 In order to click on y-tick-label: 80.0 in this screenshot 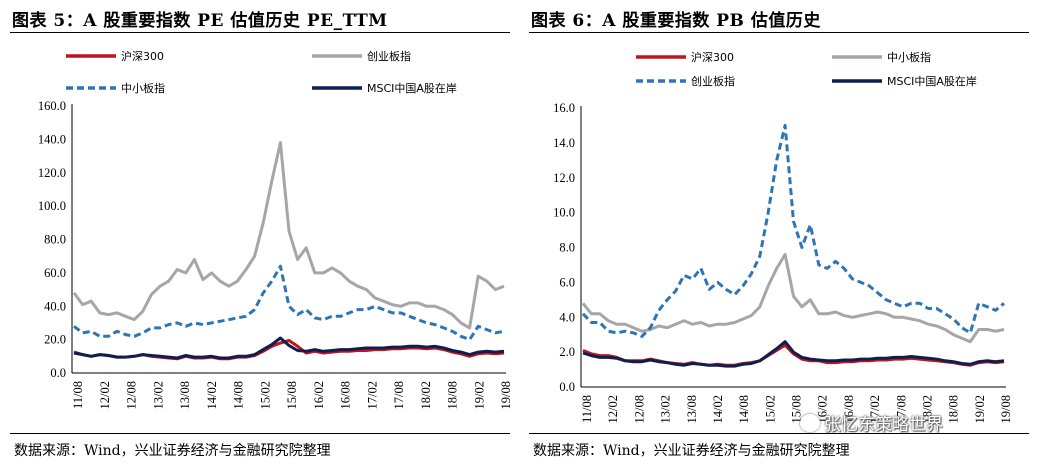, I will do `click(55, 240)`.